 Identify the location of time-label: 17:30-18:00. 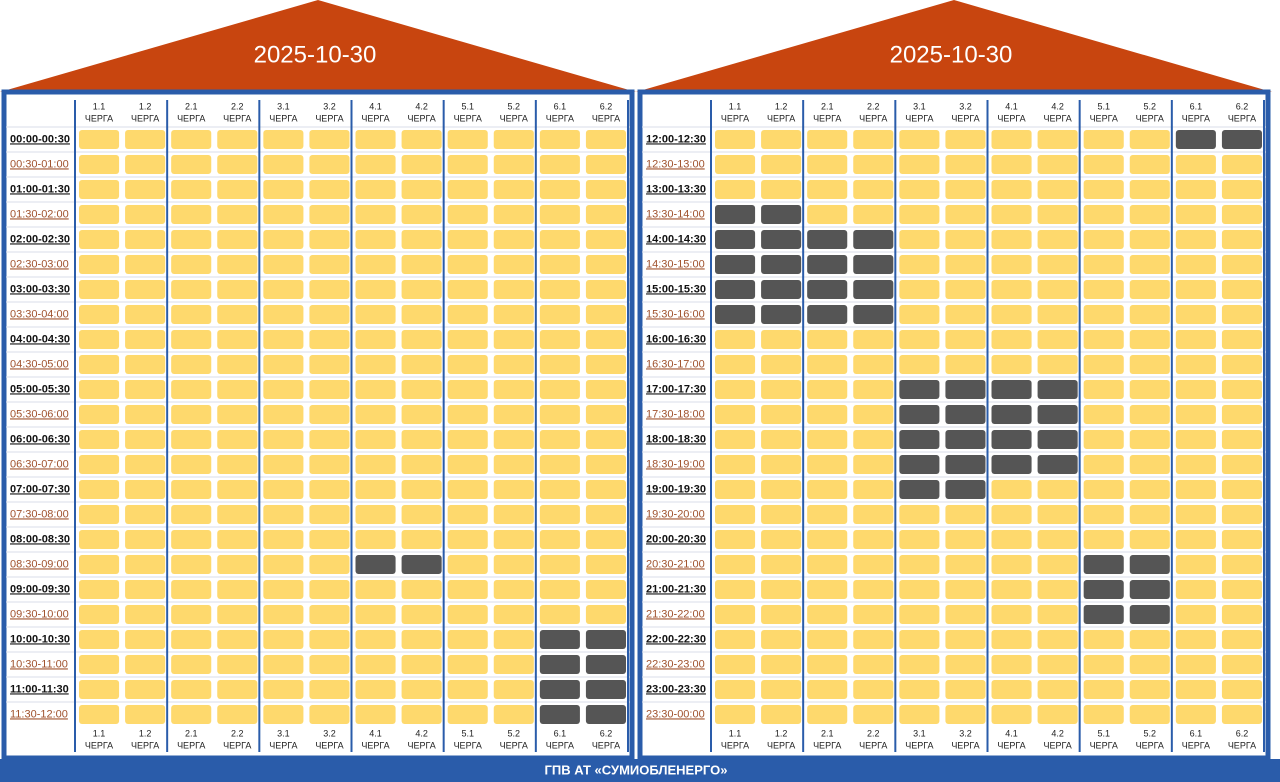
(675, 414).